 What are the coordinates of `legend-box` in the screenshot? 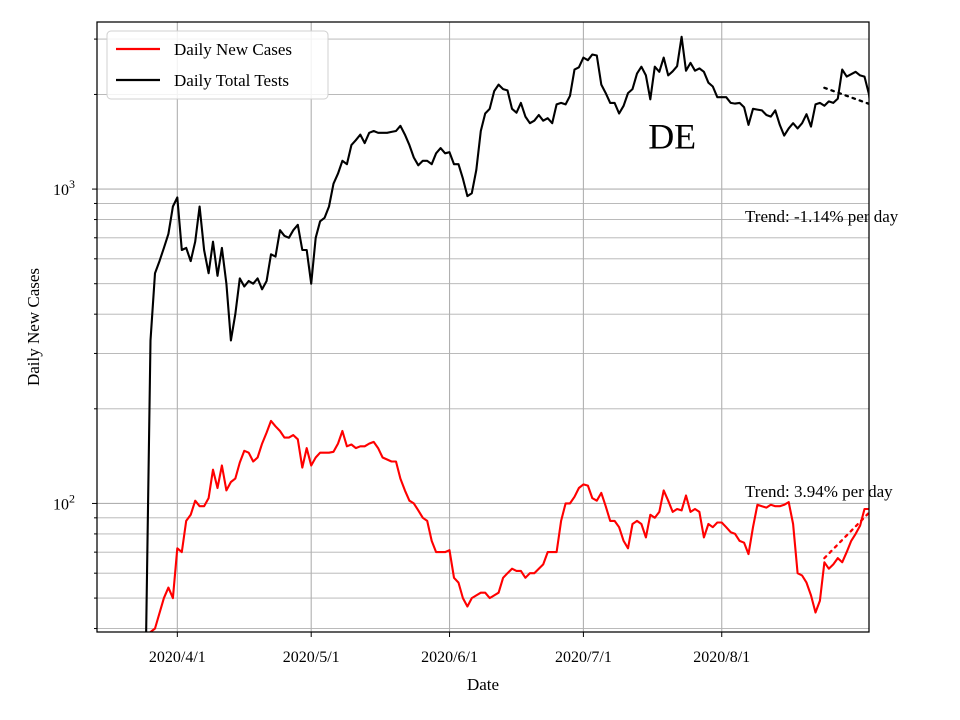 It's located at (217, 65).